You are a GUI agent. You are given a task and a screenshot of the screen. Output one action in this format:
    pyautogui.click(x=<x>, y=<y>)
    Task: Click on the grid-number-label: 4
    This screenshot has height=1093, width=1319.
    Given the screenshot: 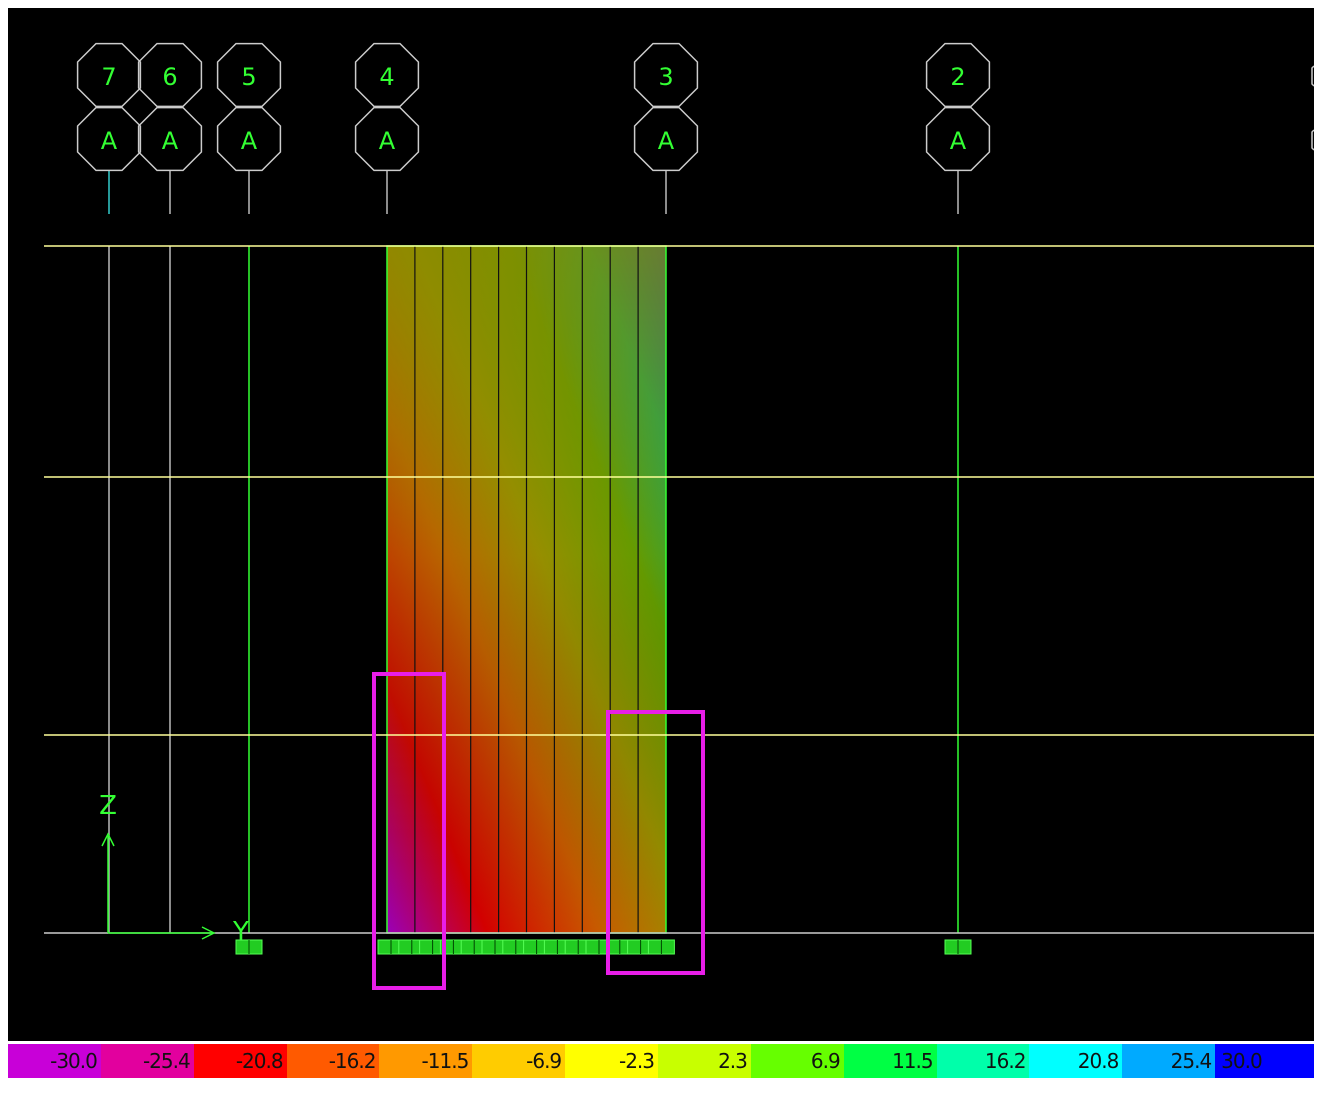 What is the action you would take?
    pyautogui.click(x=386, y=77)
    